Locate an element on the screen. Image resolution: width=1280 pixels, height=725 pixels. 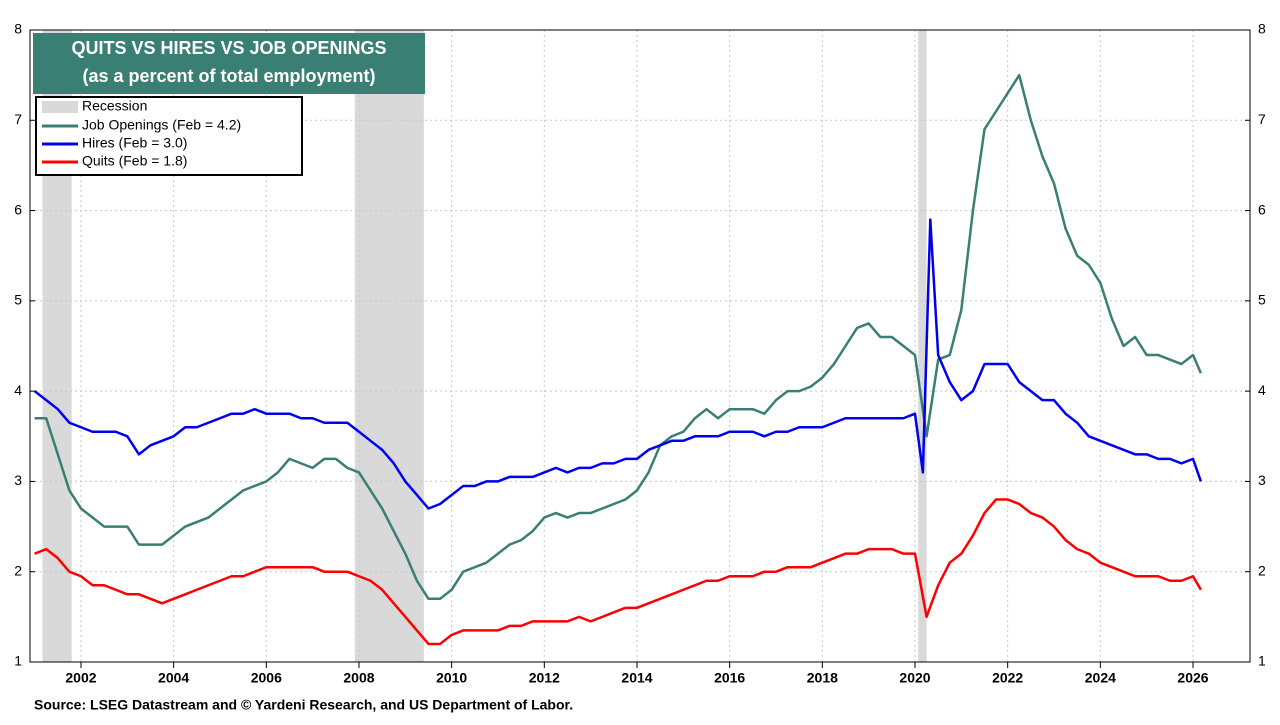
y-tick-label: 5 is located at coordinates (18, 300).